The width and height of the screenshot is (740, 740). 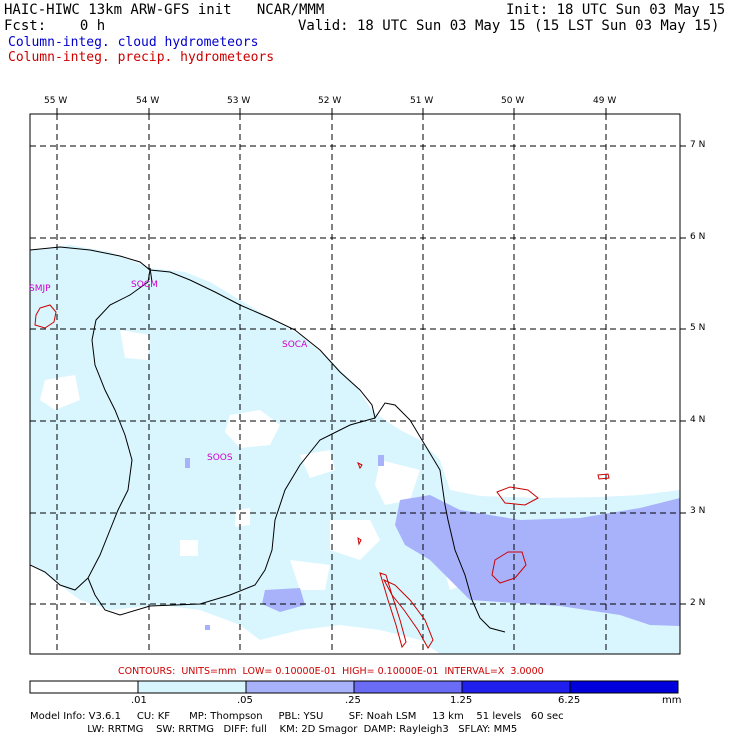 What do you see at coordinates (698, 328) in the screenshot?
I see `lat-label: 5 N` at bounding box center [698, 328].